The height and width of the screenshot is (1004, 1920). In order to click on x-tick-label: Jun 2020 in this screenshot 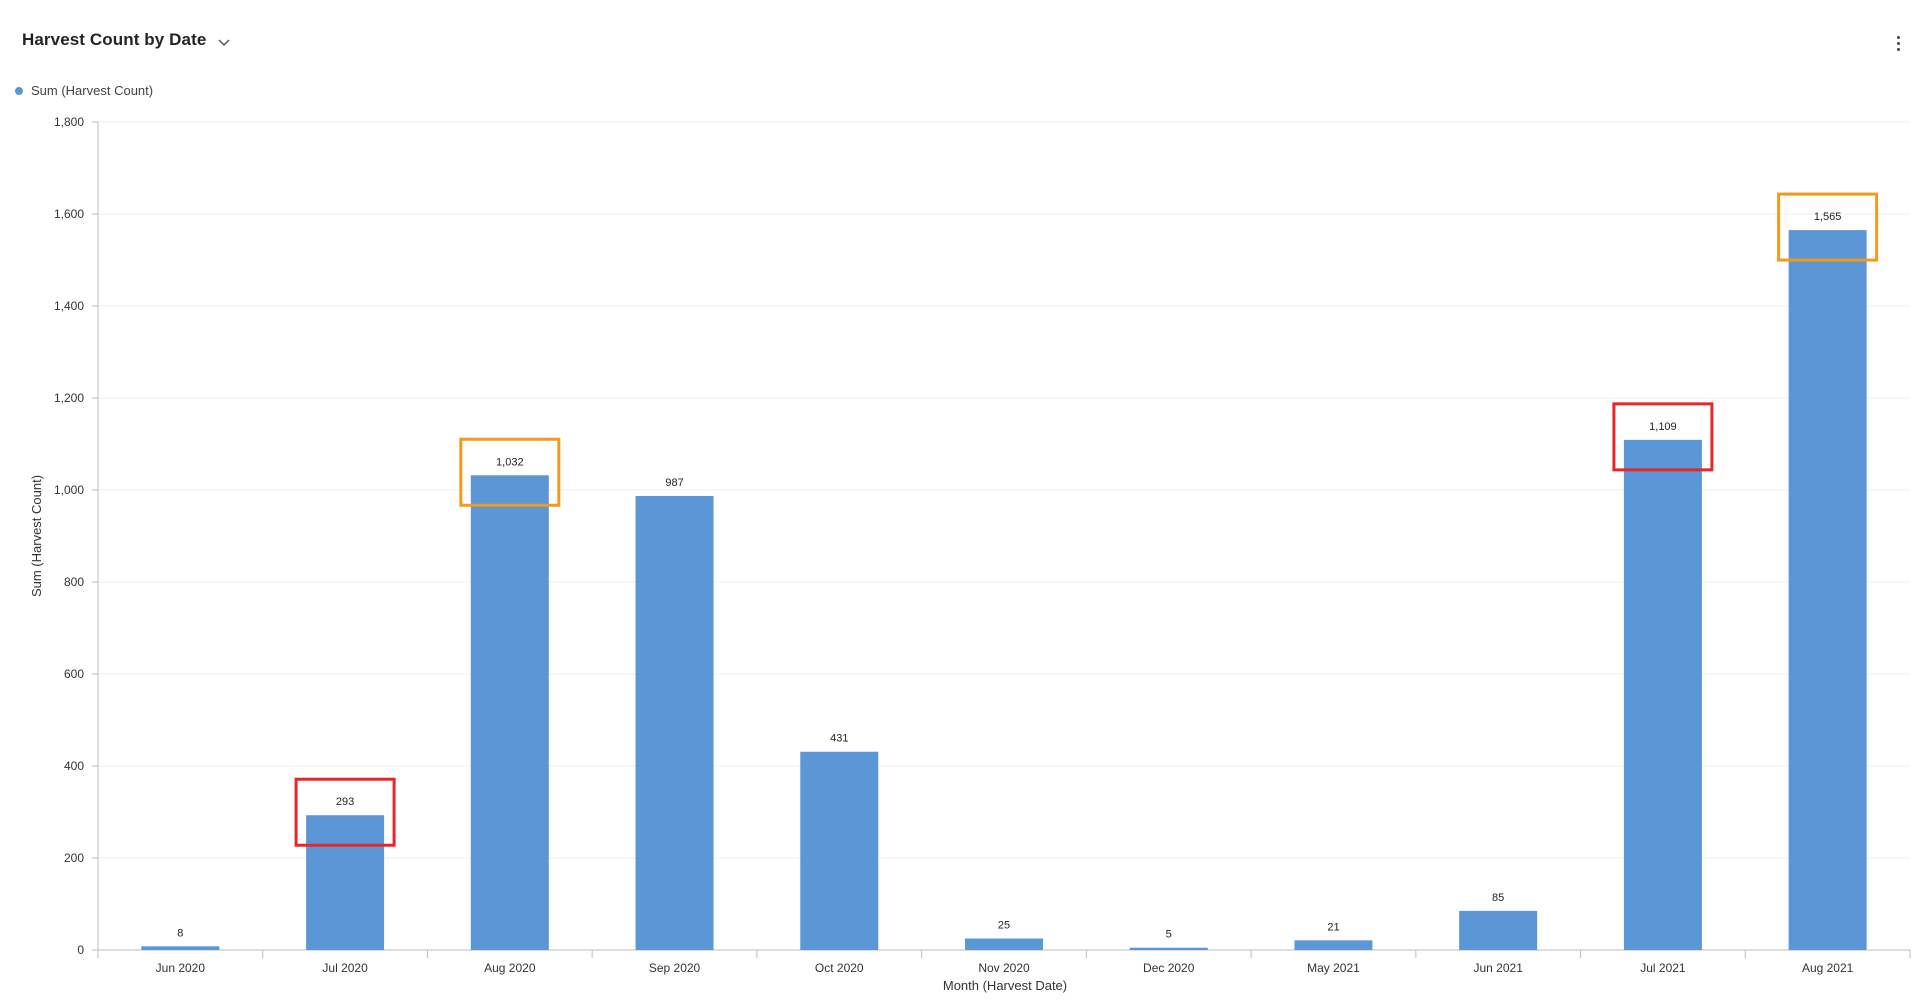, I will do `click(181, 968)`.